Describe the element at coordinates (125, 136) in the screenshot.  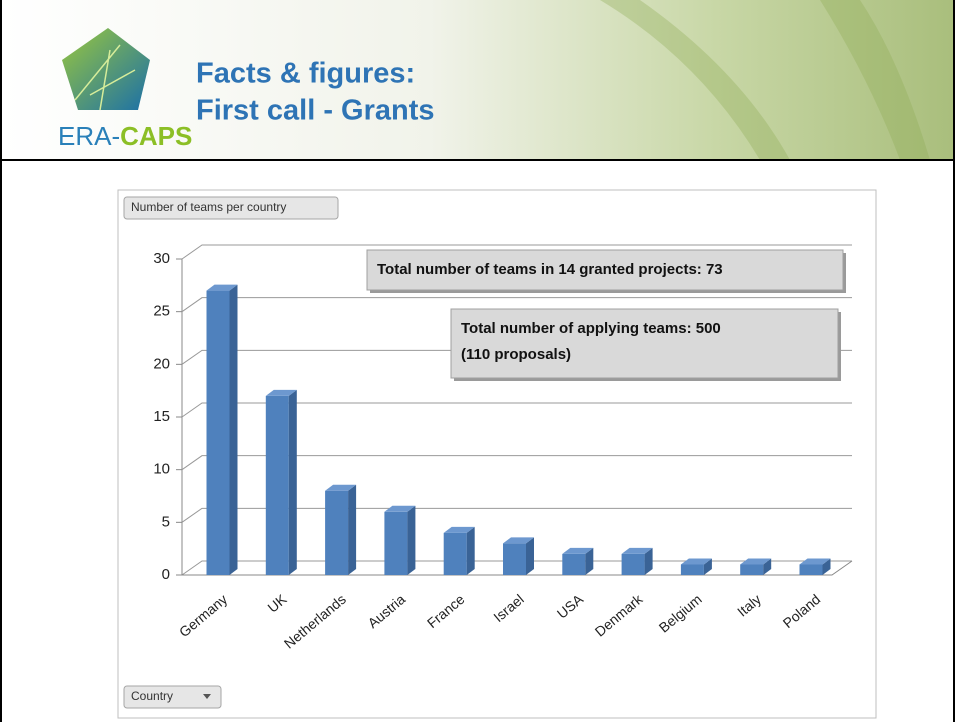
I see `logo-text: ERA-CAPS` at that location.